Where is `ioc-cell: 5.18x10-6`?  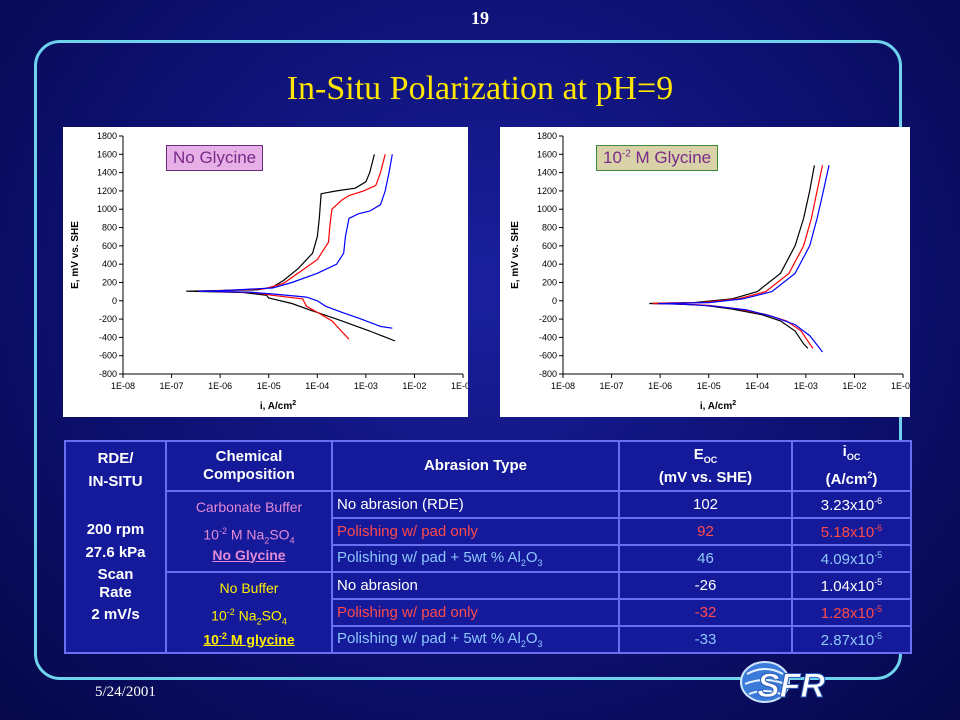
ioc-cell: 5.18x10-6 is located at coordinates (851, 531).